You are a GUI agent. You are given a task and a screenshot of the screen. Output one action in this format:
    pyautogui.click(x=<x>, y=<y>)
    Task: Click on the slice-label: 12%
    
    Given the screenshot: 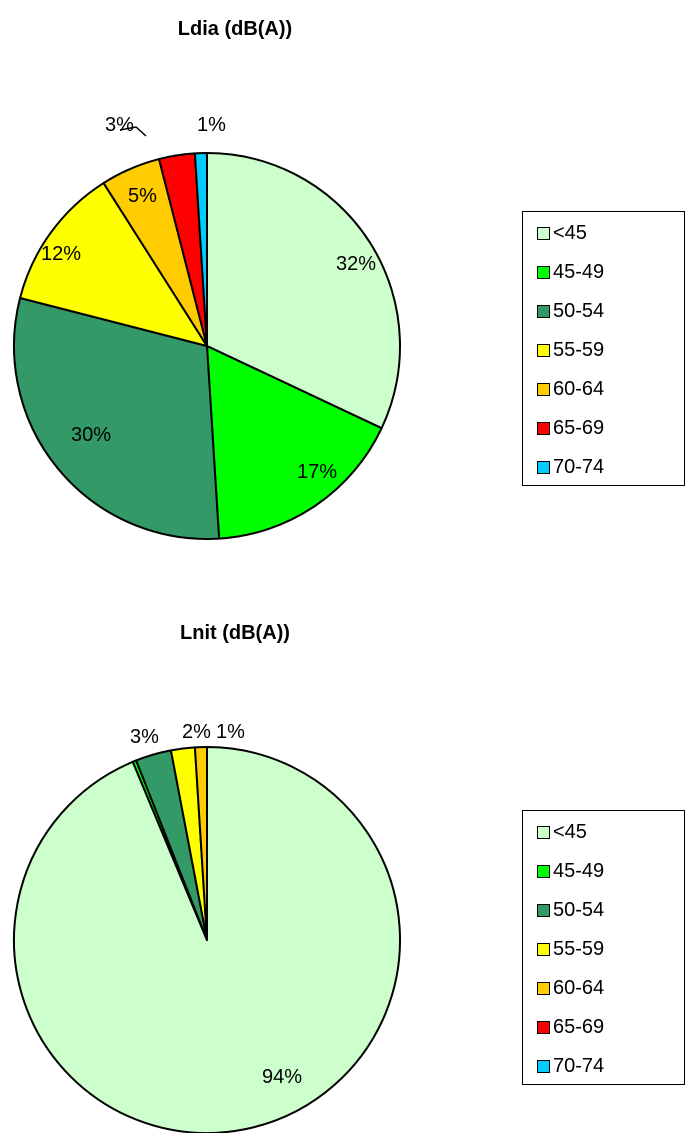 What is the action you would take?
    pyautogui.click(x=61, y=254)
    